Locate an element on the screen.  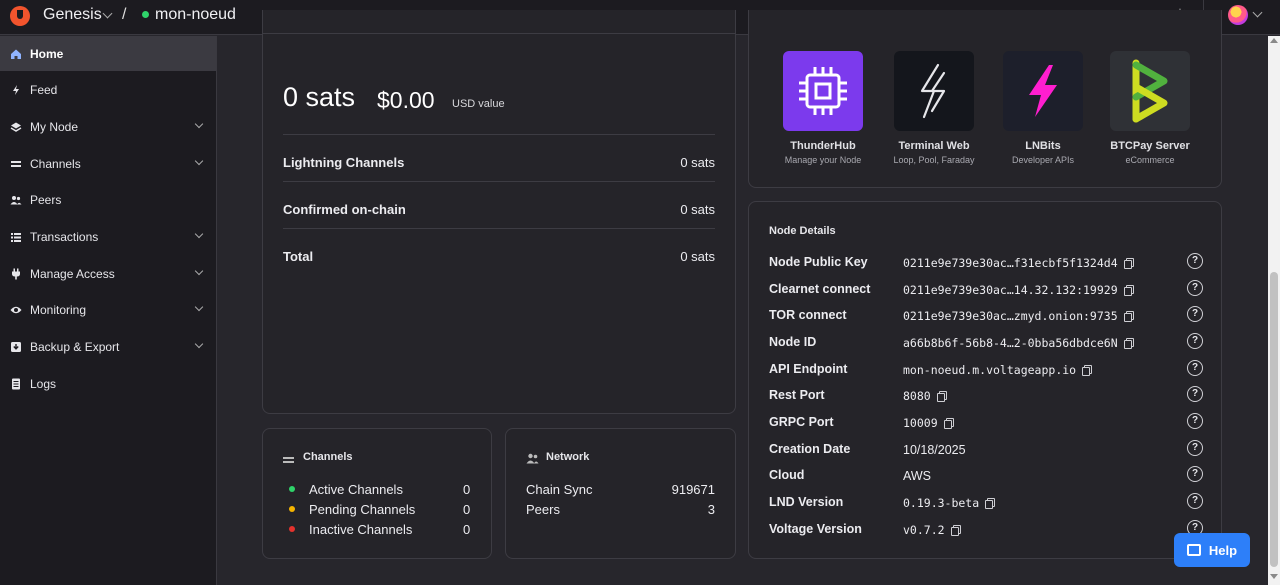
sidebar-item-manage-access: Manage Access is located at coordinates (108, 273).